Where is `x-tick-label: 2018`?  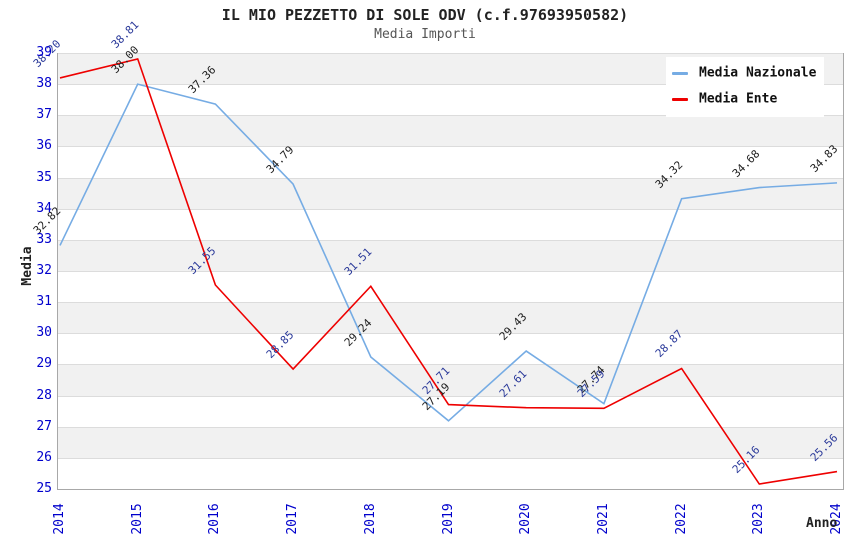 x-tick-label: 2018 is located at coordinates (370, 519).